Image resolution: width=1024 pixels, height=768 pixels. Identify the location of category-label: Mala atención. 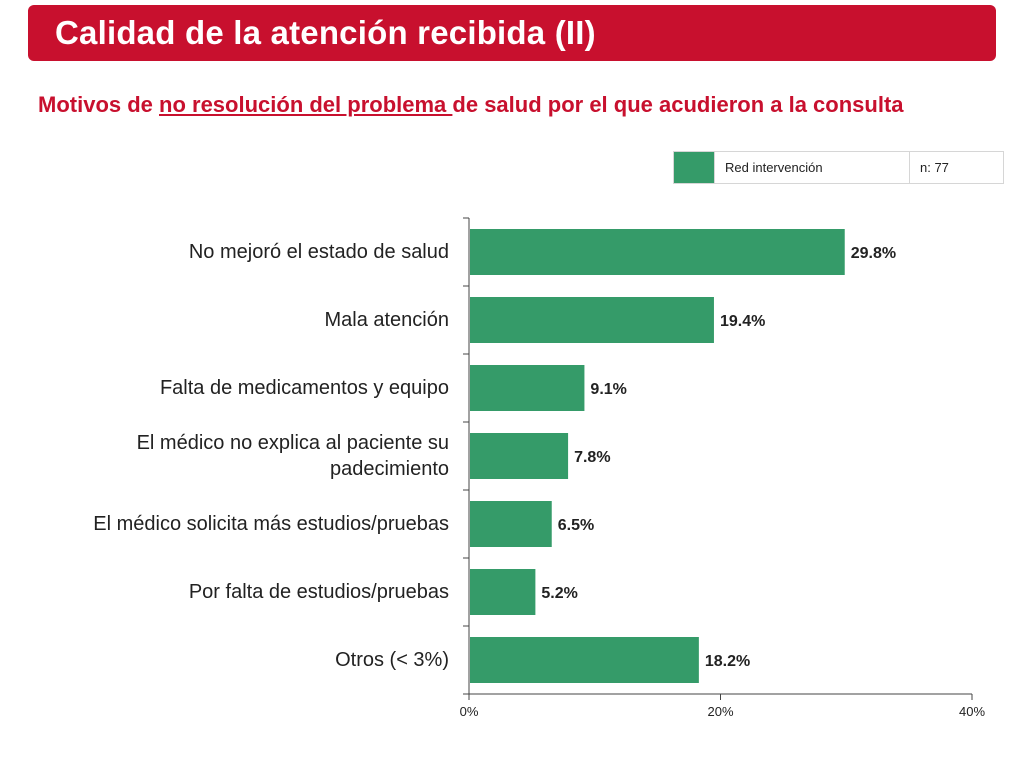
(386, 320).